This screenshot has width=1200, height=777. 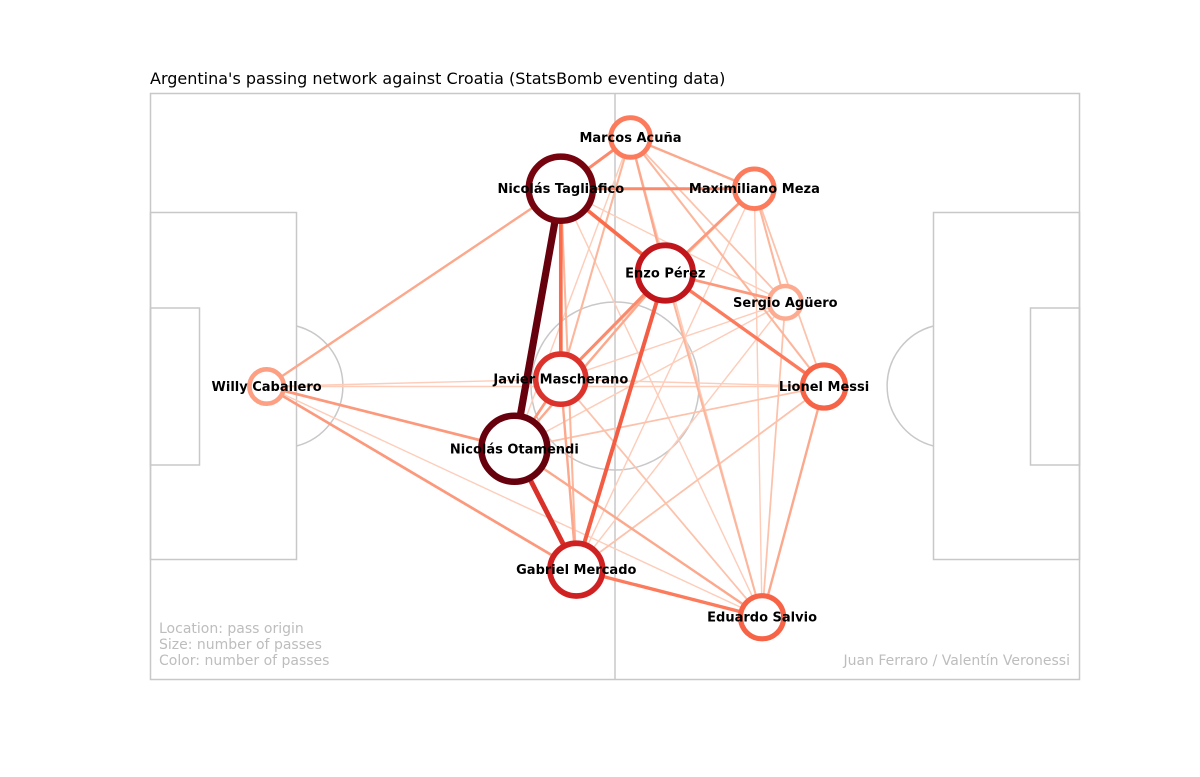 What do you see at coordinates (669, 593) in the screenshot?
I see `edge-gabriel-mercado-to-eduardo-salvio` at bounding box center [669, 593].